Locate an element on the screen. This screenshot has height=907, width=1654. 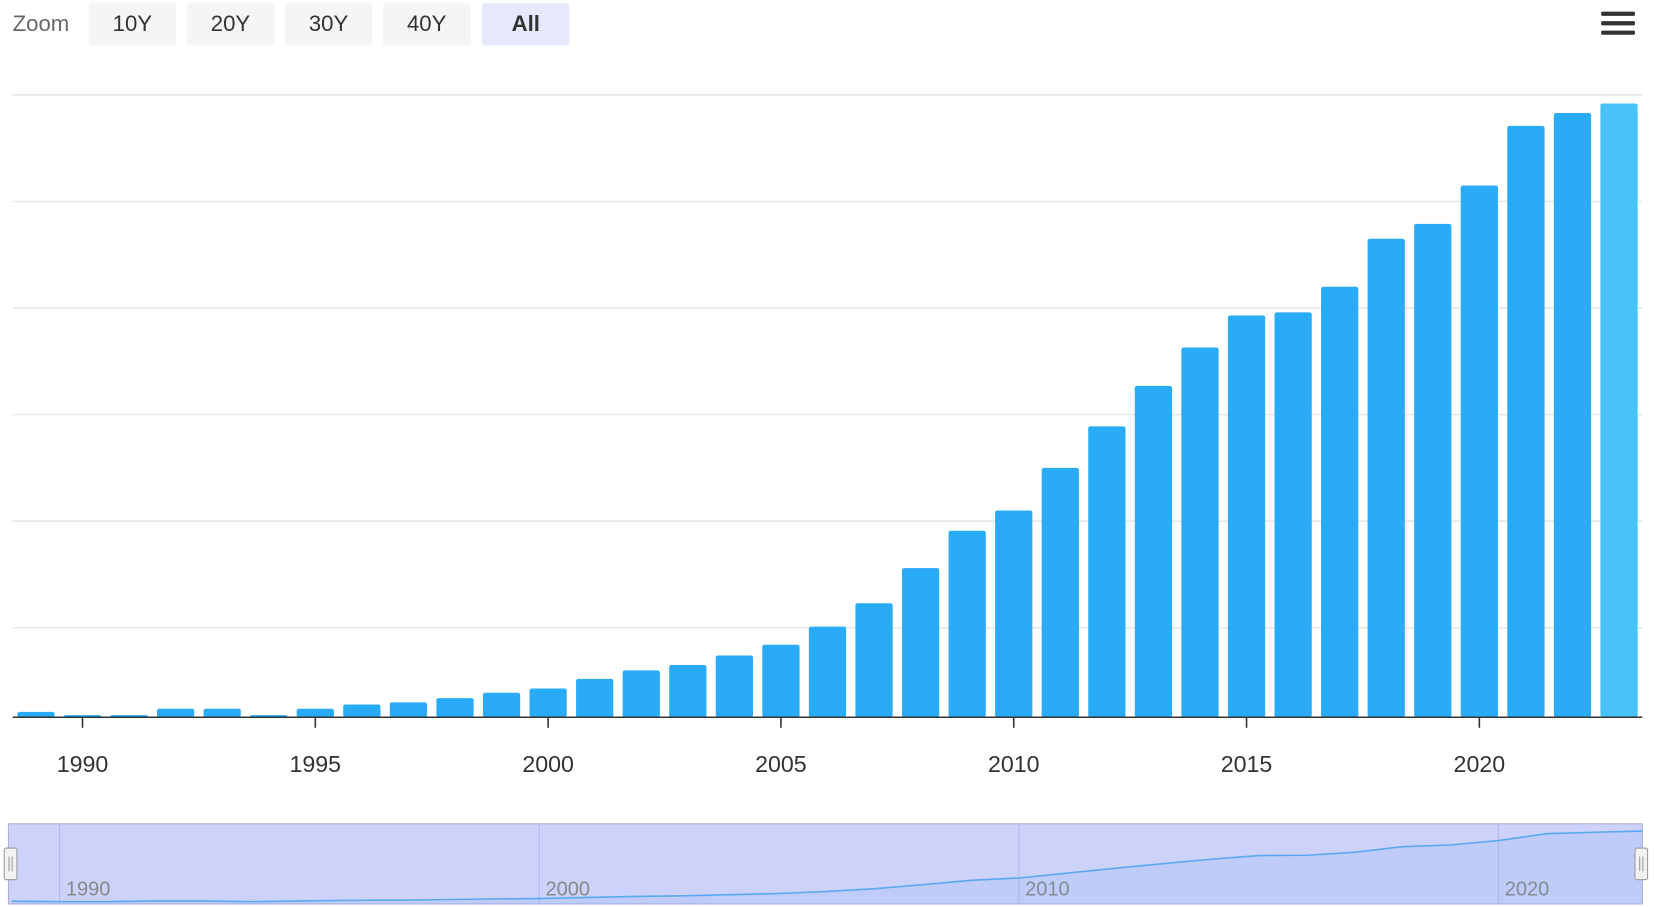
zoom-button: 10Y is located at coordinates (132, 24).